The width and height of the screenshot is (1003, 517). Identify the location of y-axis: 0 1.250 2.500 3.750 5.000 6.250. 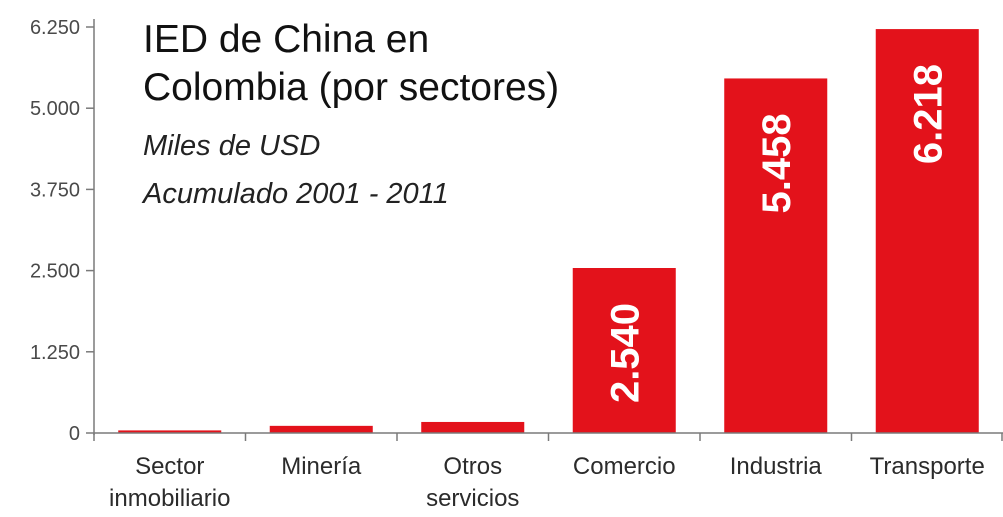
(62, 231).